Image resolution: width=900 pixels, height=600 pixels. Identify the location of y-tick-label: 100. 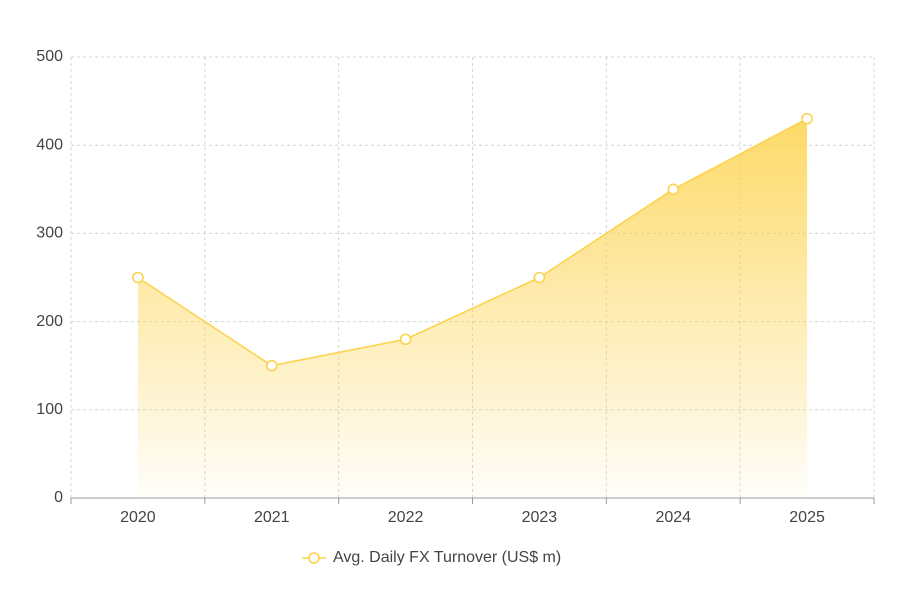
(49, 409).